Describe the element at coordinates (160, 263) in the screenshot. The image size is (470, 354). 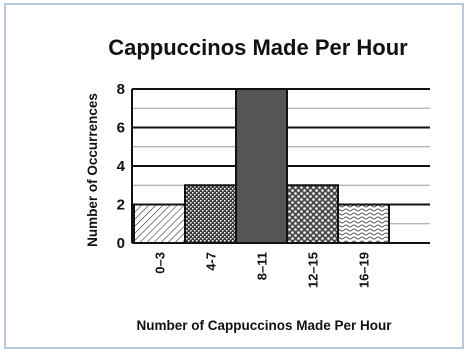
I see `x-tick-label: 0–3` at that location.